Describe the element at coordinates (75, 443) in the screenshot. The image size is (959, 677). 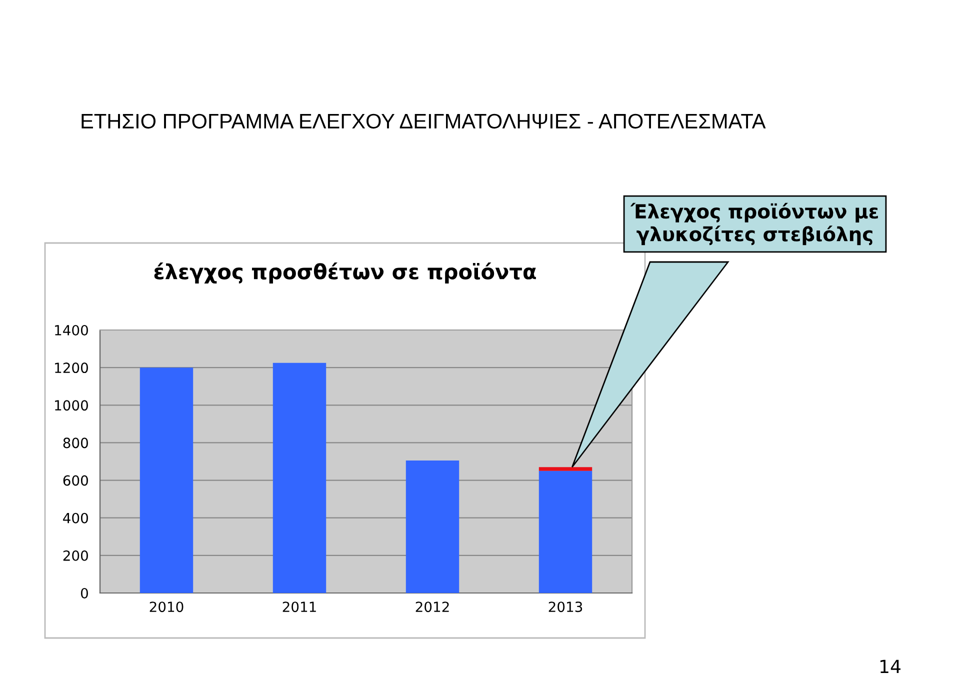
I see `y-tick-label: 800` at that location.